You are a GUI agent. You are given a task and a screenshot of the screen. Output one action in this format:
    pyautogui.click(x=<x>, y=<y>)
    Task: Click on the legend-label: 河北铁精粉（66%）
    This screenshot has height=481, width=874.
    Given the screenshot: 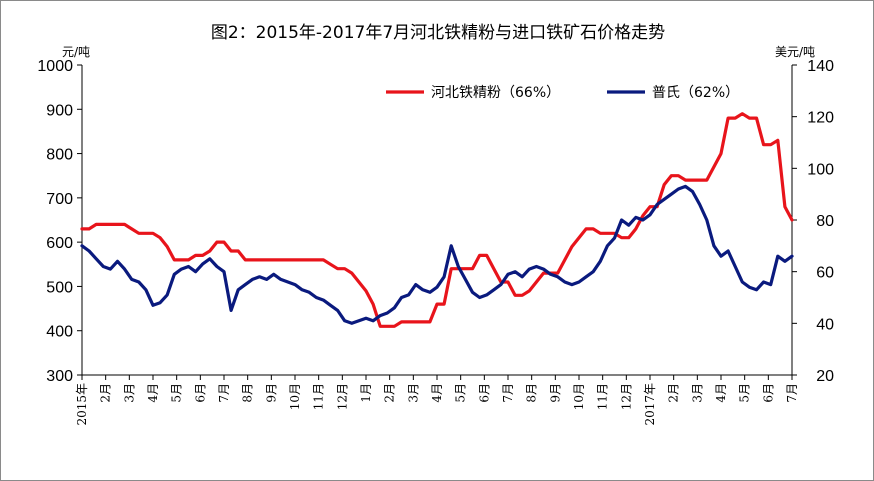 What is the action you would take?
    pyautogui.click(x=495, y=93)
    